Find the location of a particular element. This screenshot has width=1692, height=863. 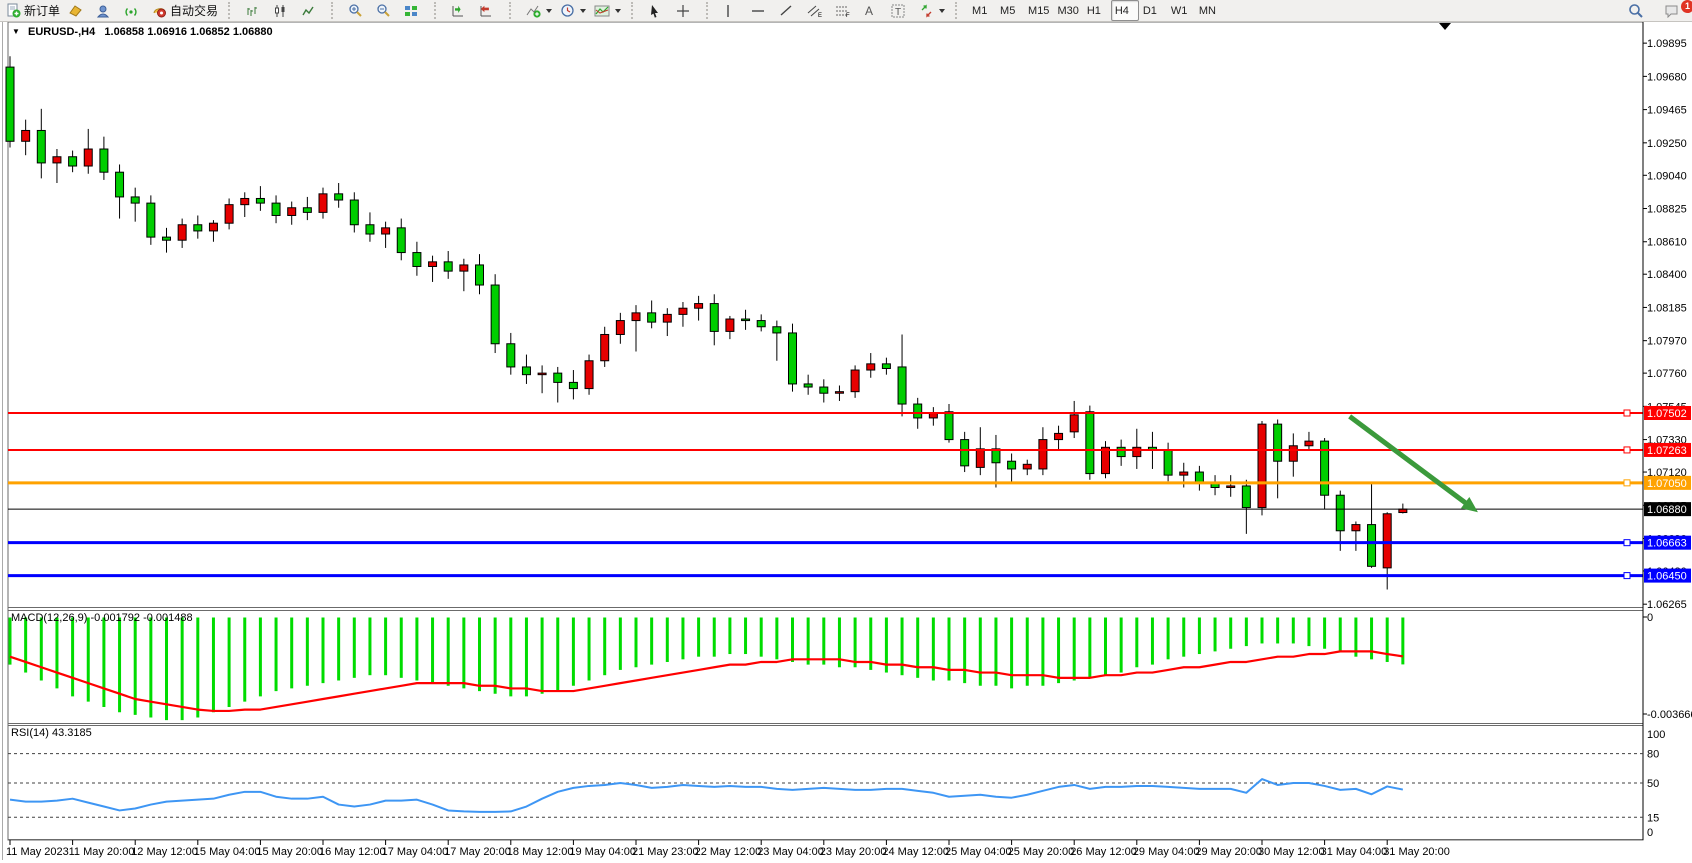

line-chart-mode-button is located at coordinates (311, 10).